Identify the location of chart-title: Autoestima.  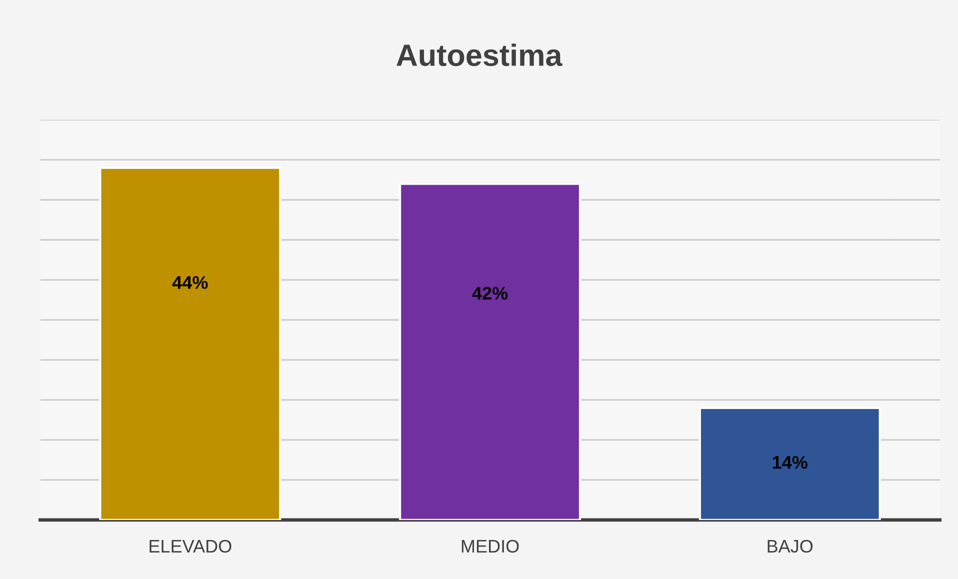
(479, 55).